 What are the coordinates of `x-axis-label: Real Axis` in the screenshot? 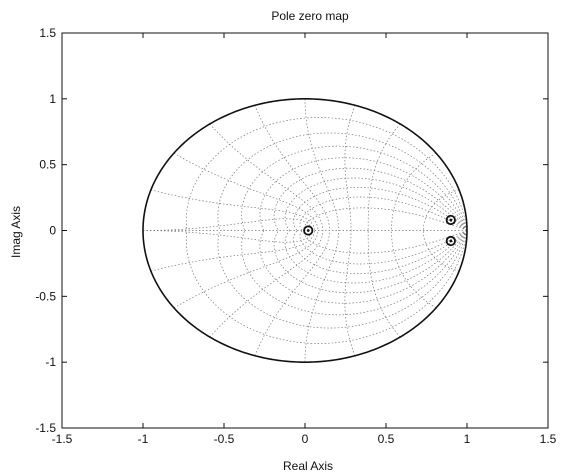 It's located at (308, 466).